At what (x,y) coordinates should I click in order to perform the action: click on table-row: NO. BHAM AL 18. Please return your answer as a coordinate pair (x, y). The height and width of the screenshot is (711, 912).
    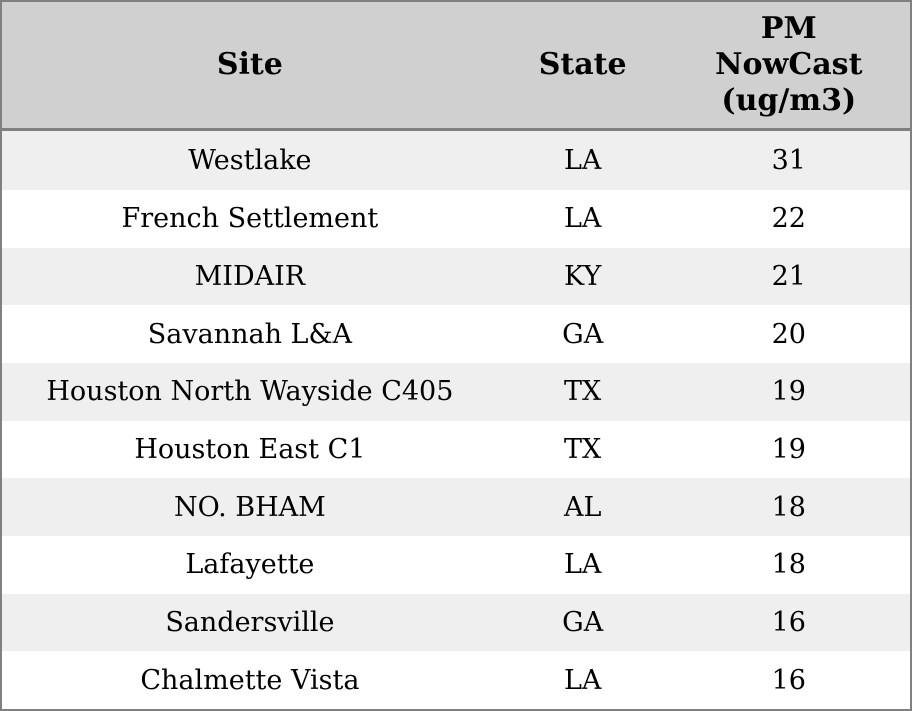
    Looking at the image, I should click on (456, 507).